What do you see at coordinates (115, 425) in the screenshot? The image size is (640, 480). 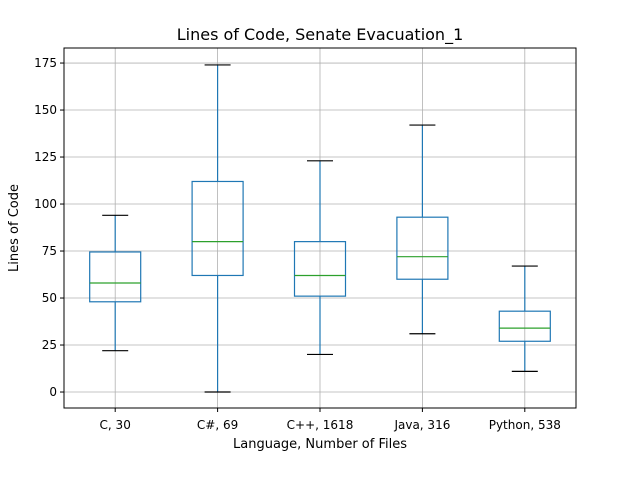 I see `x-tick-label: C, 30` at bounding box center [115, 425].